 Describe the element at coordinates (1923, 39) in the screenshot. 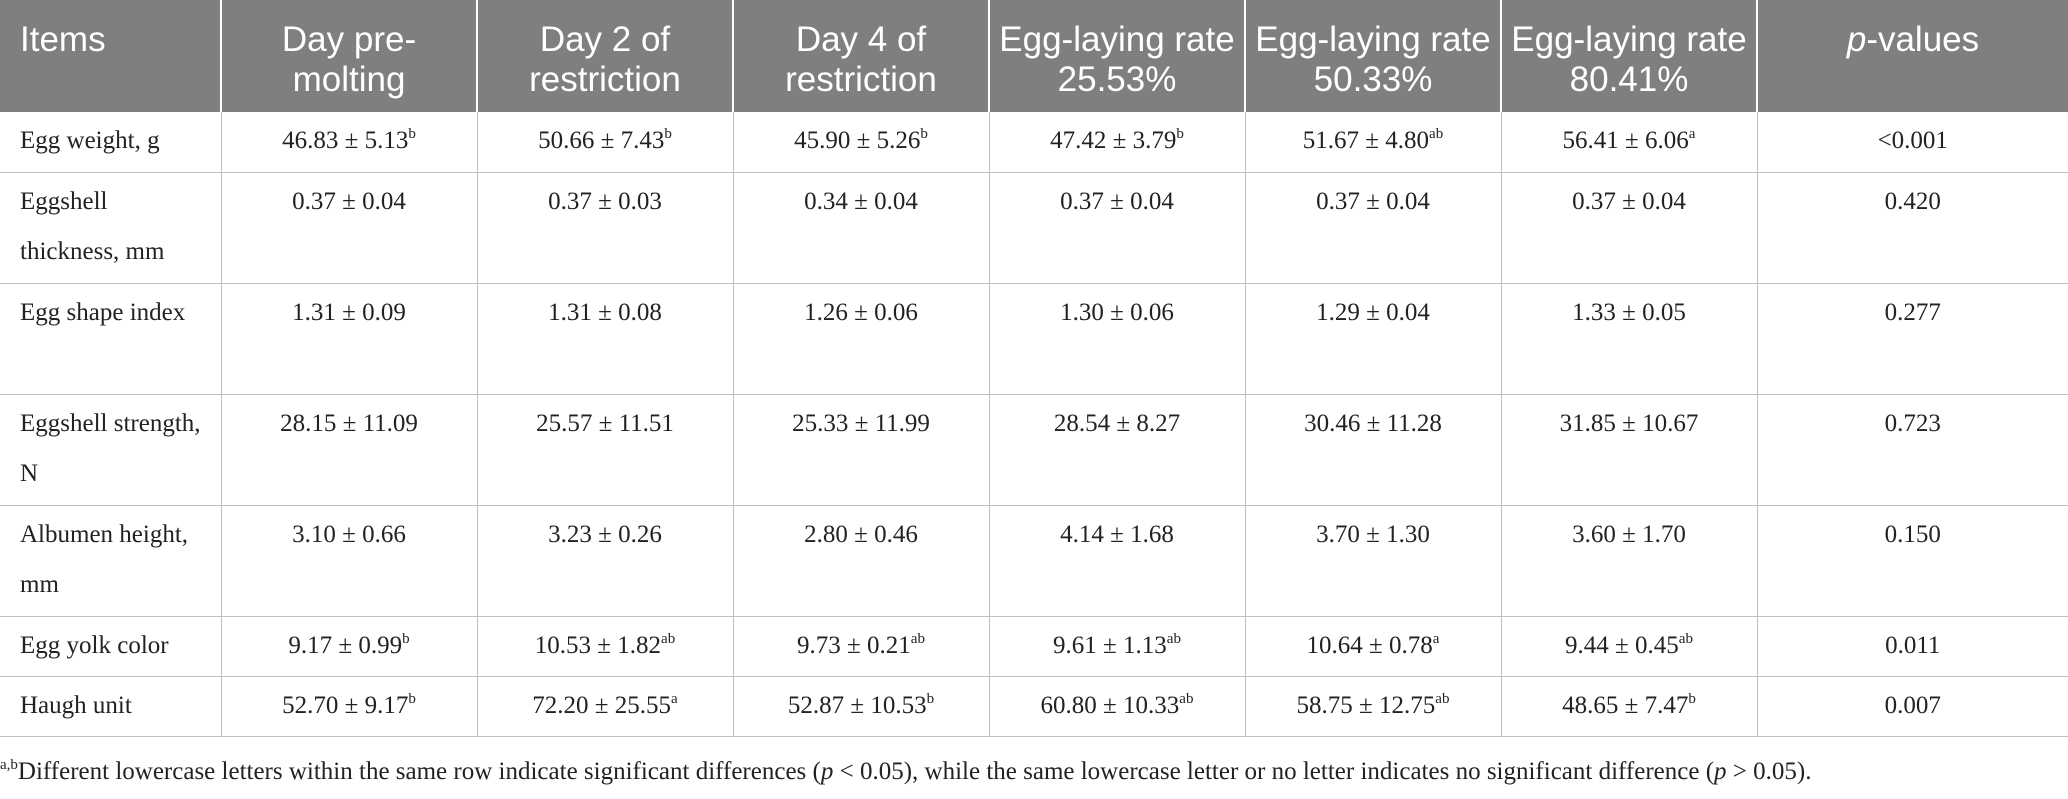

I see `header-p-rest: -values` at that location.